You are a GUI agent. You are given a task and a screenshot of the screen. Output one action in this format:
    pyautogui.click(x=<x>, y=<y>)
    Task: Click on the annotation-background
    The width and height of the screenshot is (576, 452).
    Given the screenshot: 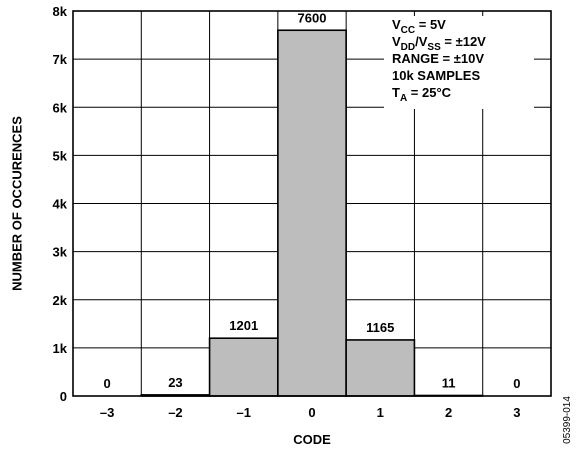 What is the action you would take?
    pyautogui.click(x=459, y=62)
    